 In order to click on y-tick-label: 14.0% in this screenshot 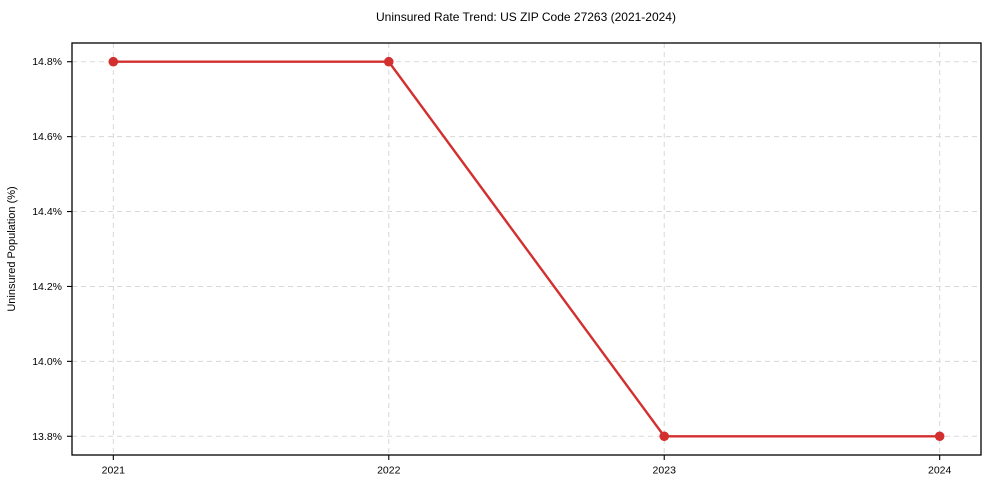, I will do `click(47, 362)`.